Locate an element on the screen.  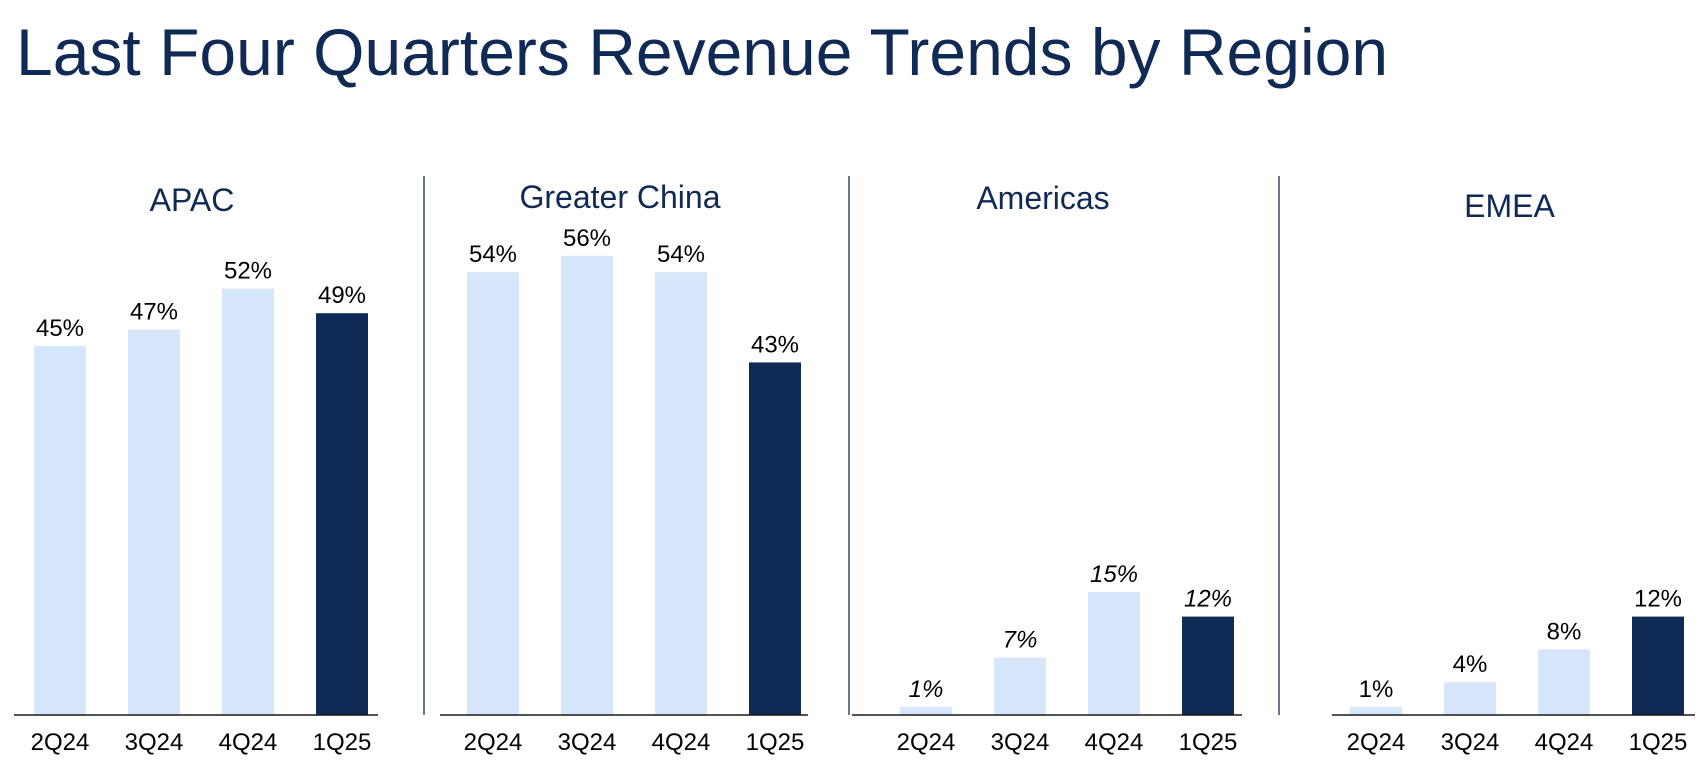
data-label-americas-1q25: 12% is located at coordinates (1208, 599).